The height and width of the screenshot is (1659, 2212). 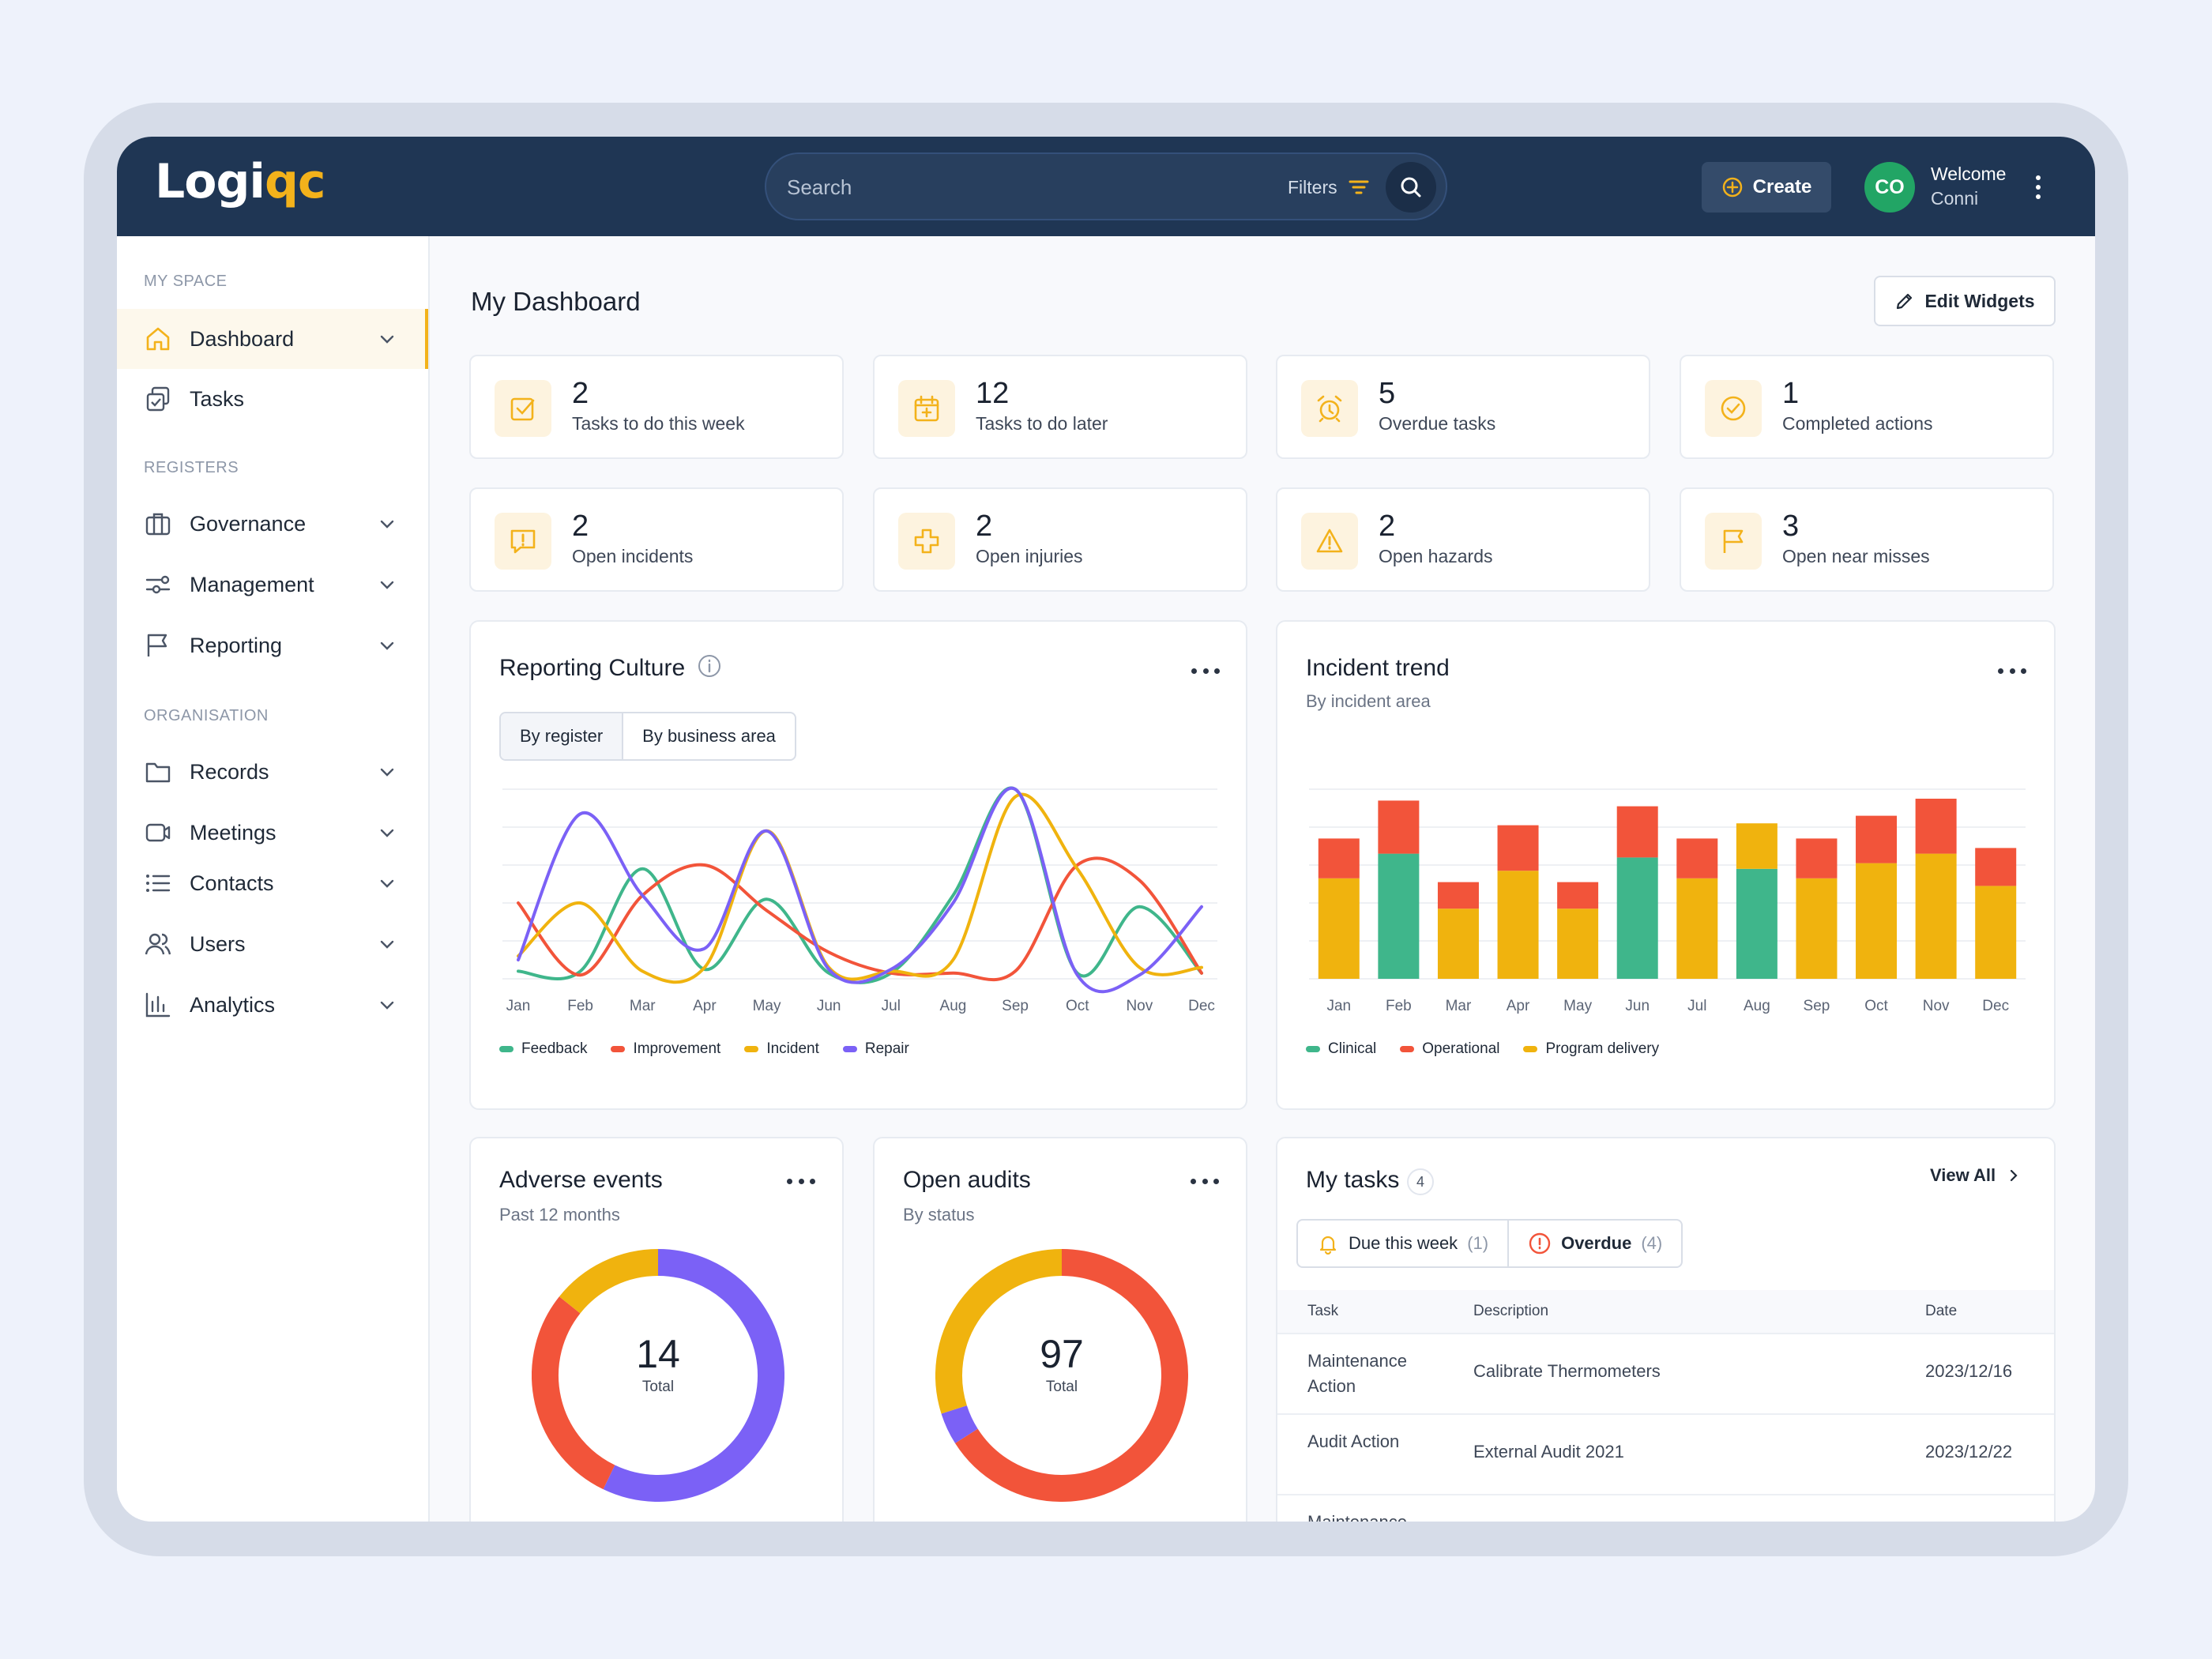 What do you see at coordinates (1353, 1180) in the screenshot?
I see `card-title: My tasks` at bounding box center [1353, 1180].